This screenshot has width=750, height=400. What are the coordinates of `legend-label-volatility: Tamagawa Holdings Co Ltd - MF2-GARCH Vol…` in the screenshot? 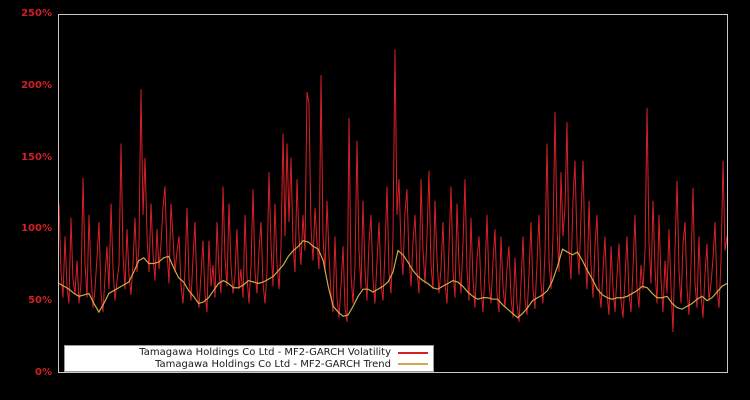 It's located at (265, 353).